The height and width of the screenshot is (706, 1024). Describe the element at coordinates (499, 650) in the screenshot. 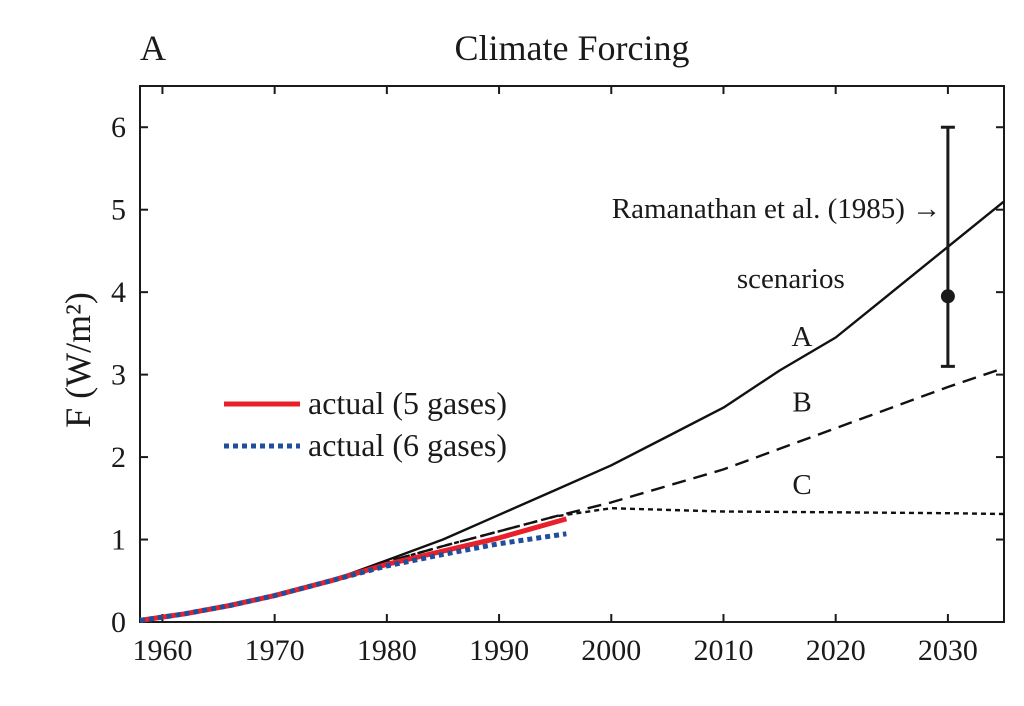

I see `x-tick-label: 1990` at that location.